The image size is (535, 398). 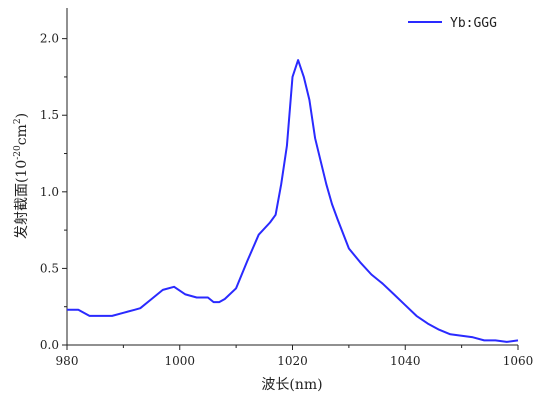 What do you see at coordinates (18, 121) in the screenshot?
I see `y-axis-title-exp2: 2` at bounding box center [18, 121].